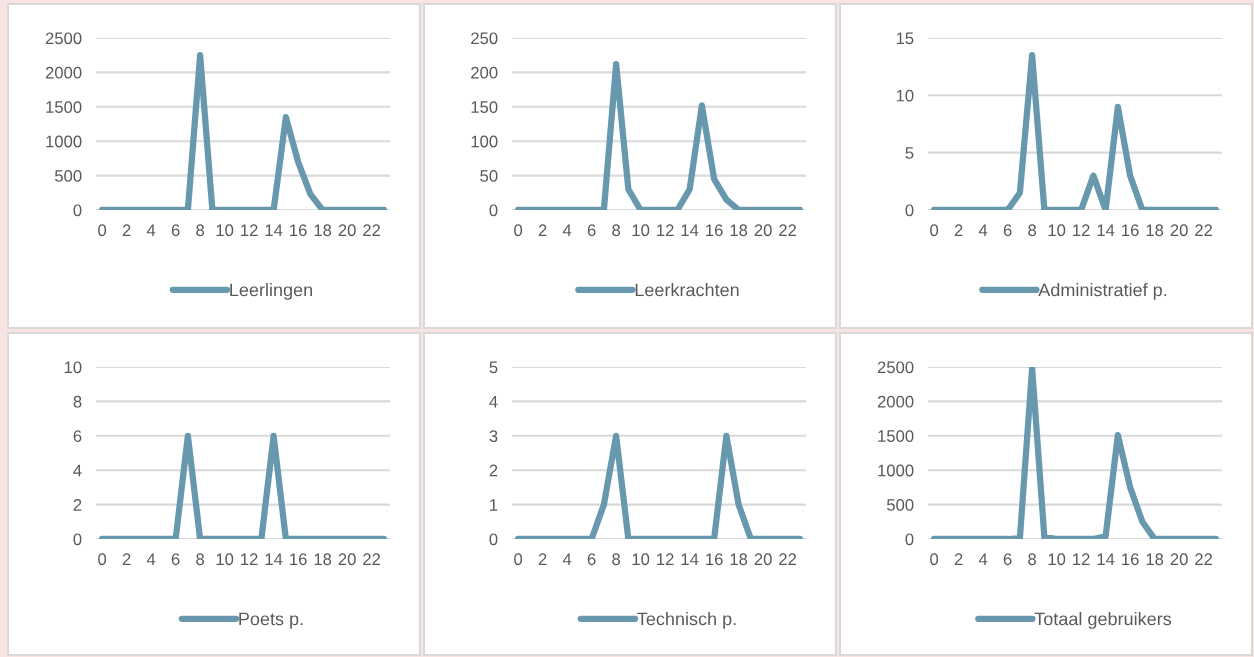  What do you see at coordinates (77, 401) in the screenshot?
I see `y-tick-label: 8` at bounding box center [77, 401].